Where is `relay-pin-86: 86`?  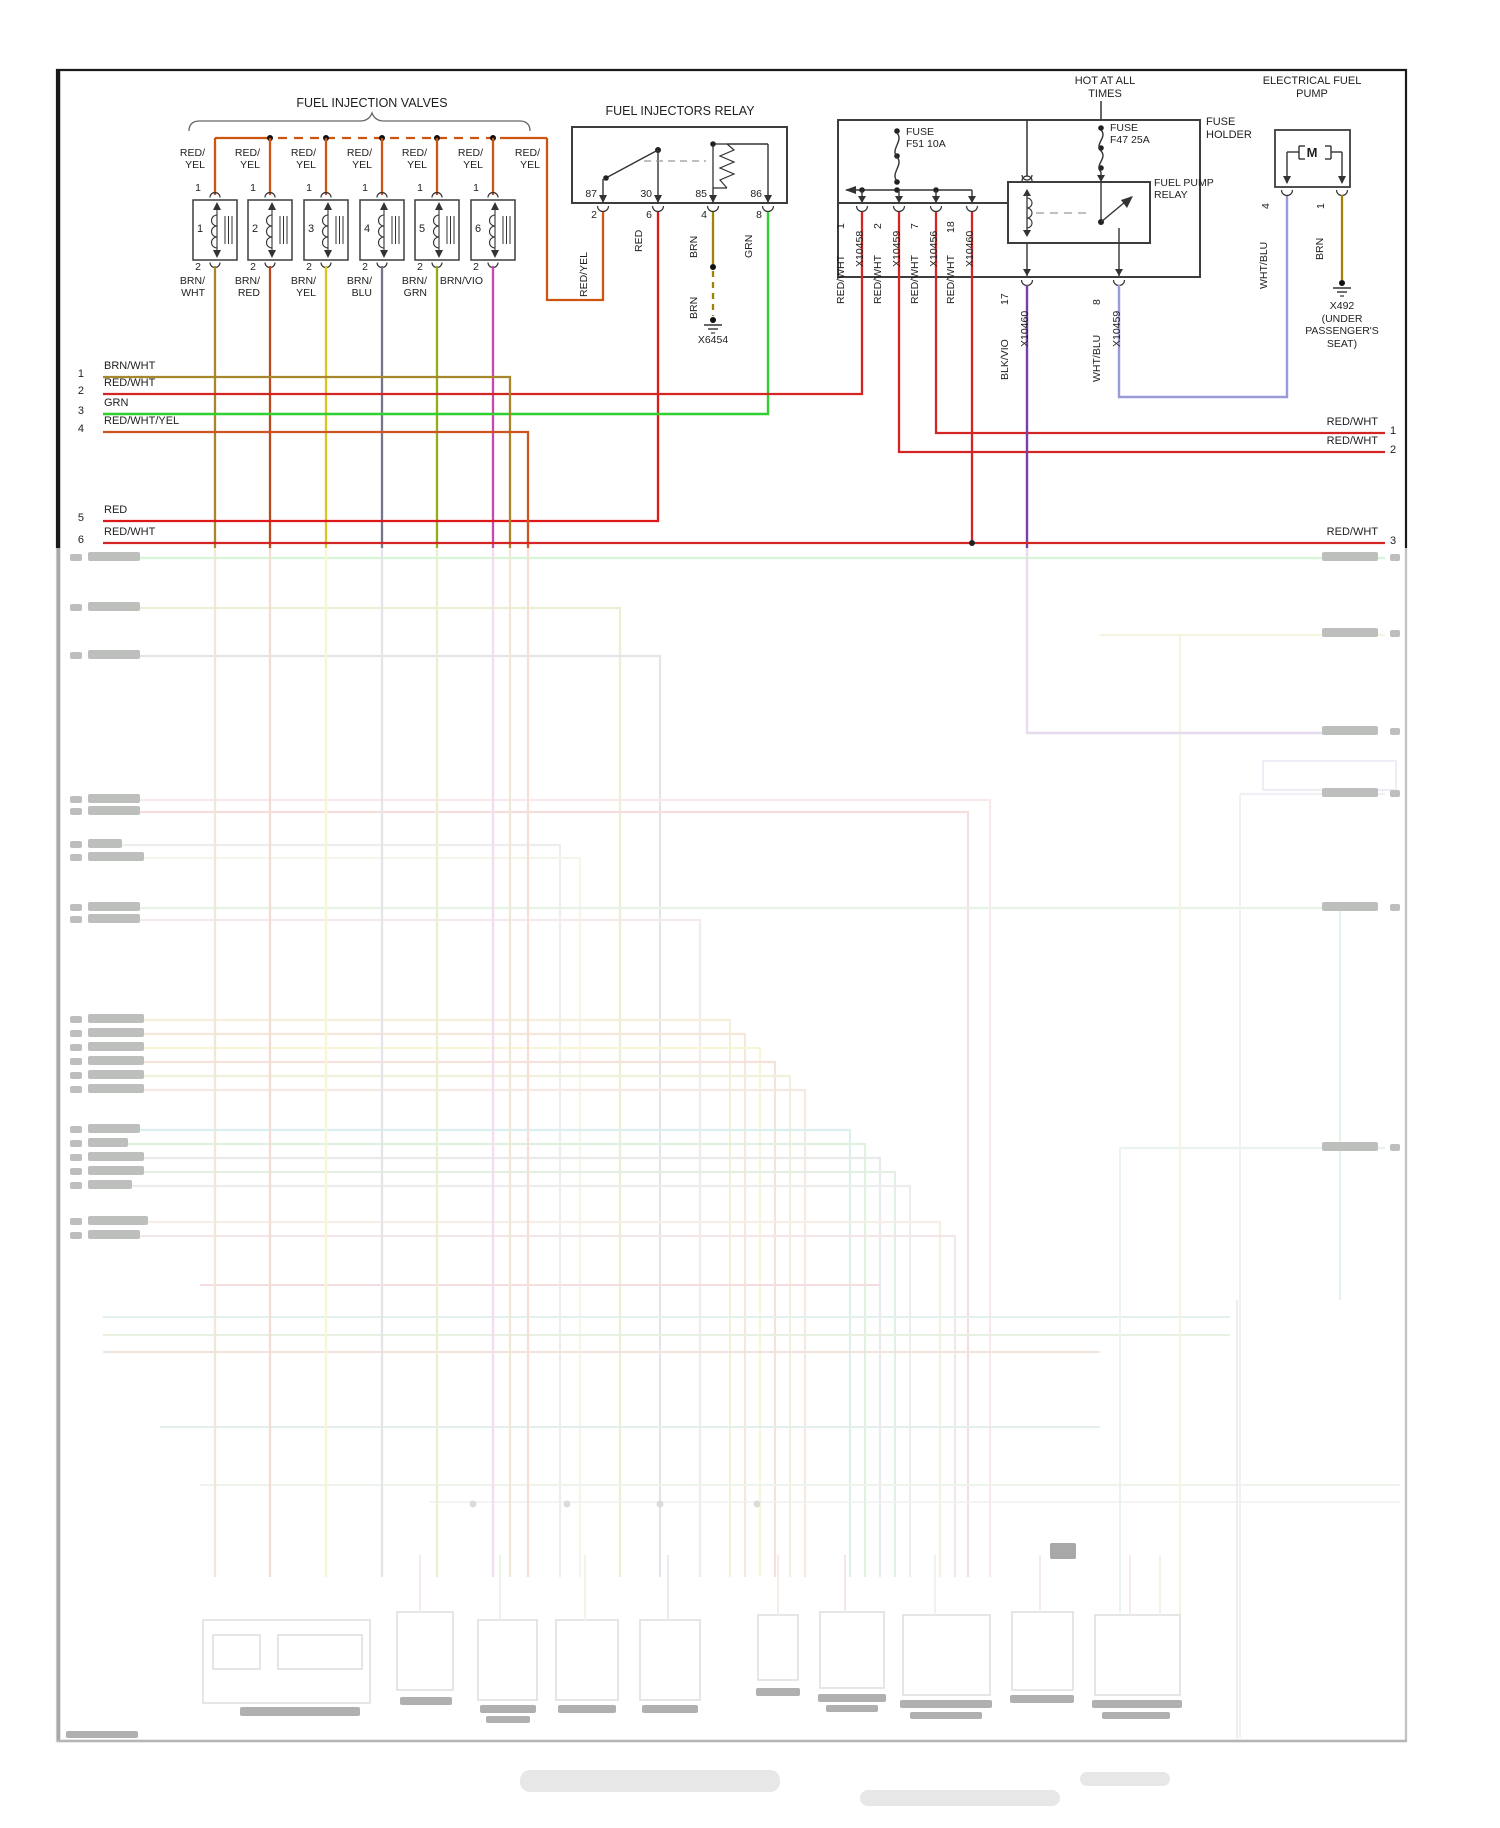 relay-pin-86: 86 is located at coordinates (756, 194).